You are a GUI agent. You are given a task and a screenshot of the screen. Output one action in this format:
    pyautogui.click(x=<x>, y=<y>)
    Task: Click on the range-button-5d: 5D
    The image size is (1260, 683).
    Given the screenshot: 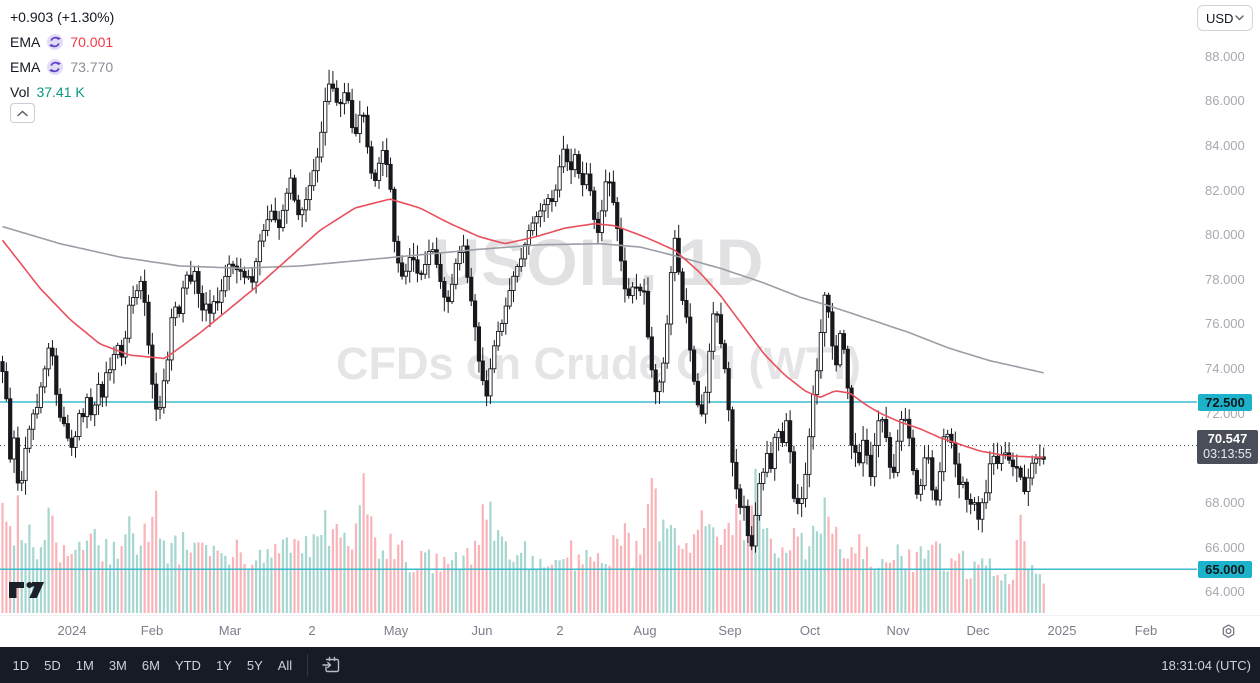 What is the action you would take?
    pyautogui.click(x=53, y=665)
    